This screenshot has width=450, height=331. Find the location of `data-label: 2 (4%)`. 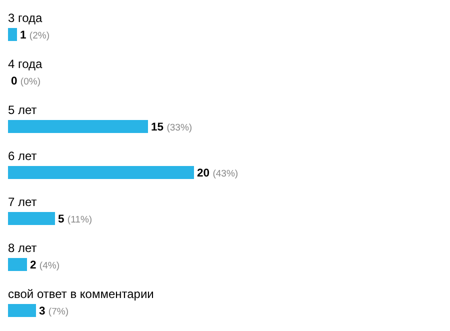

data-label: 2 (4%) is located at coordinates (45, 265).